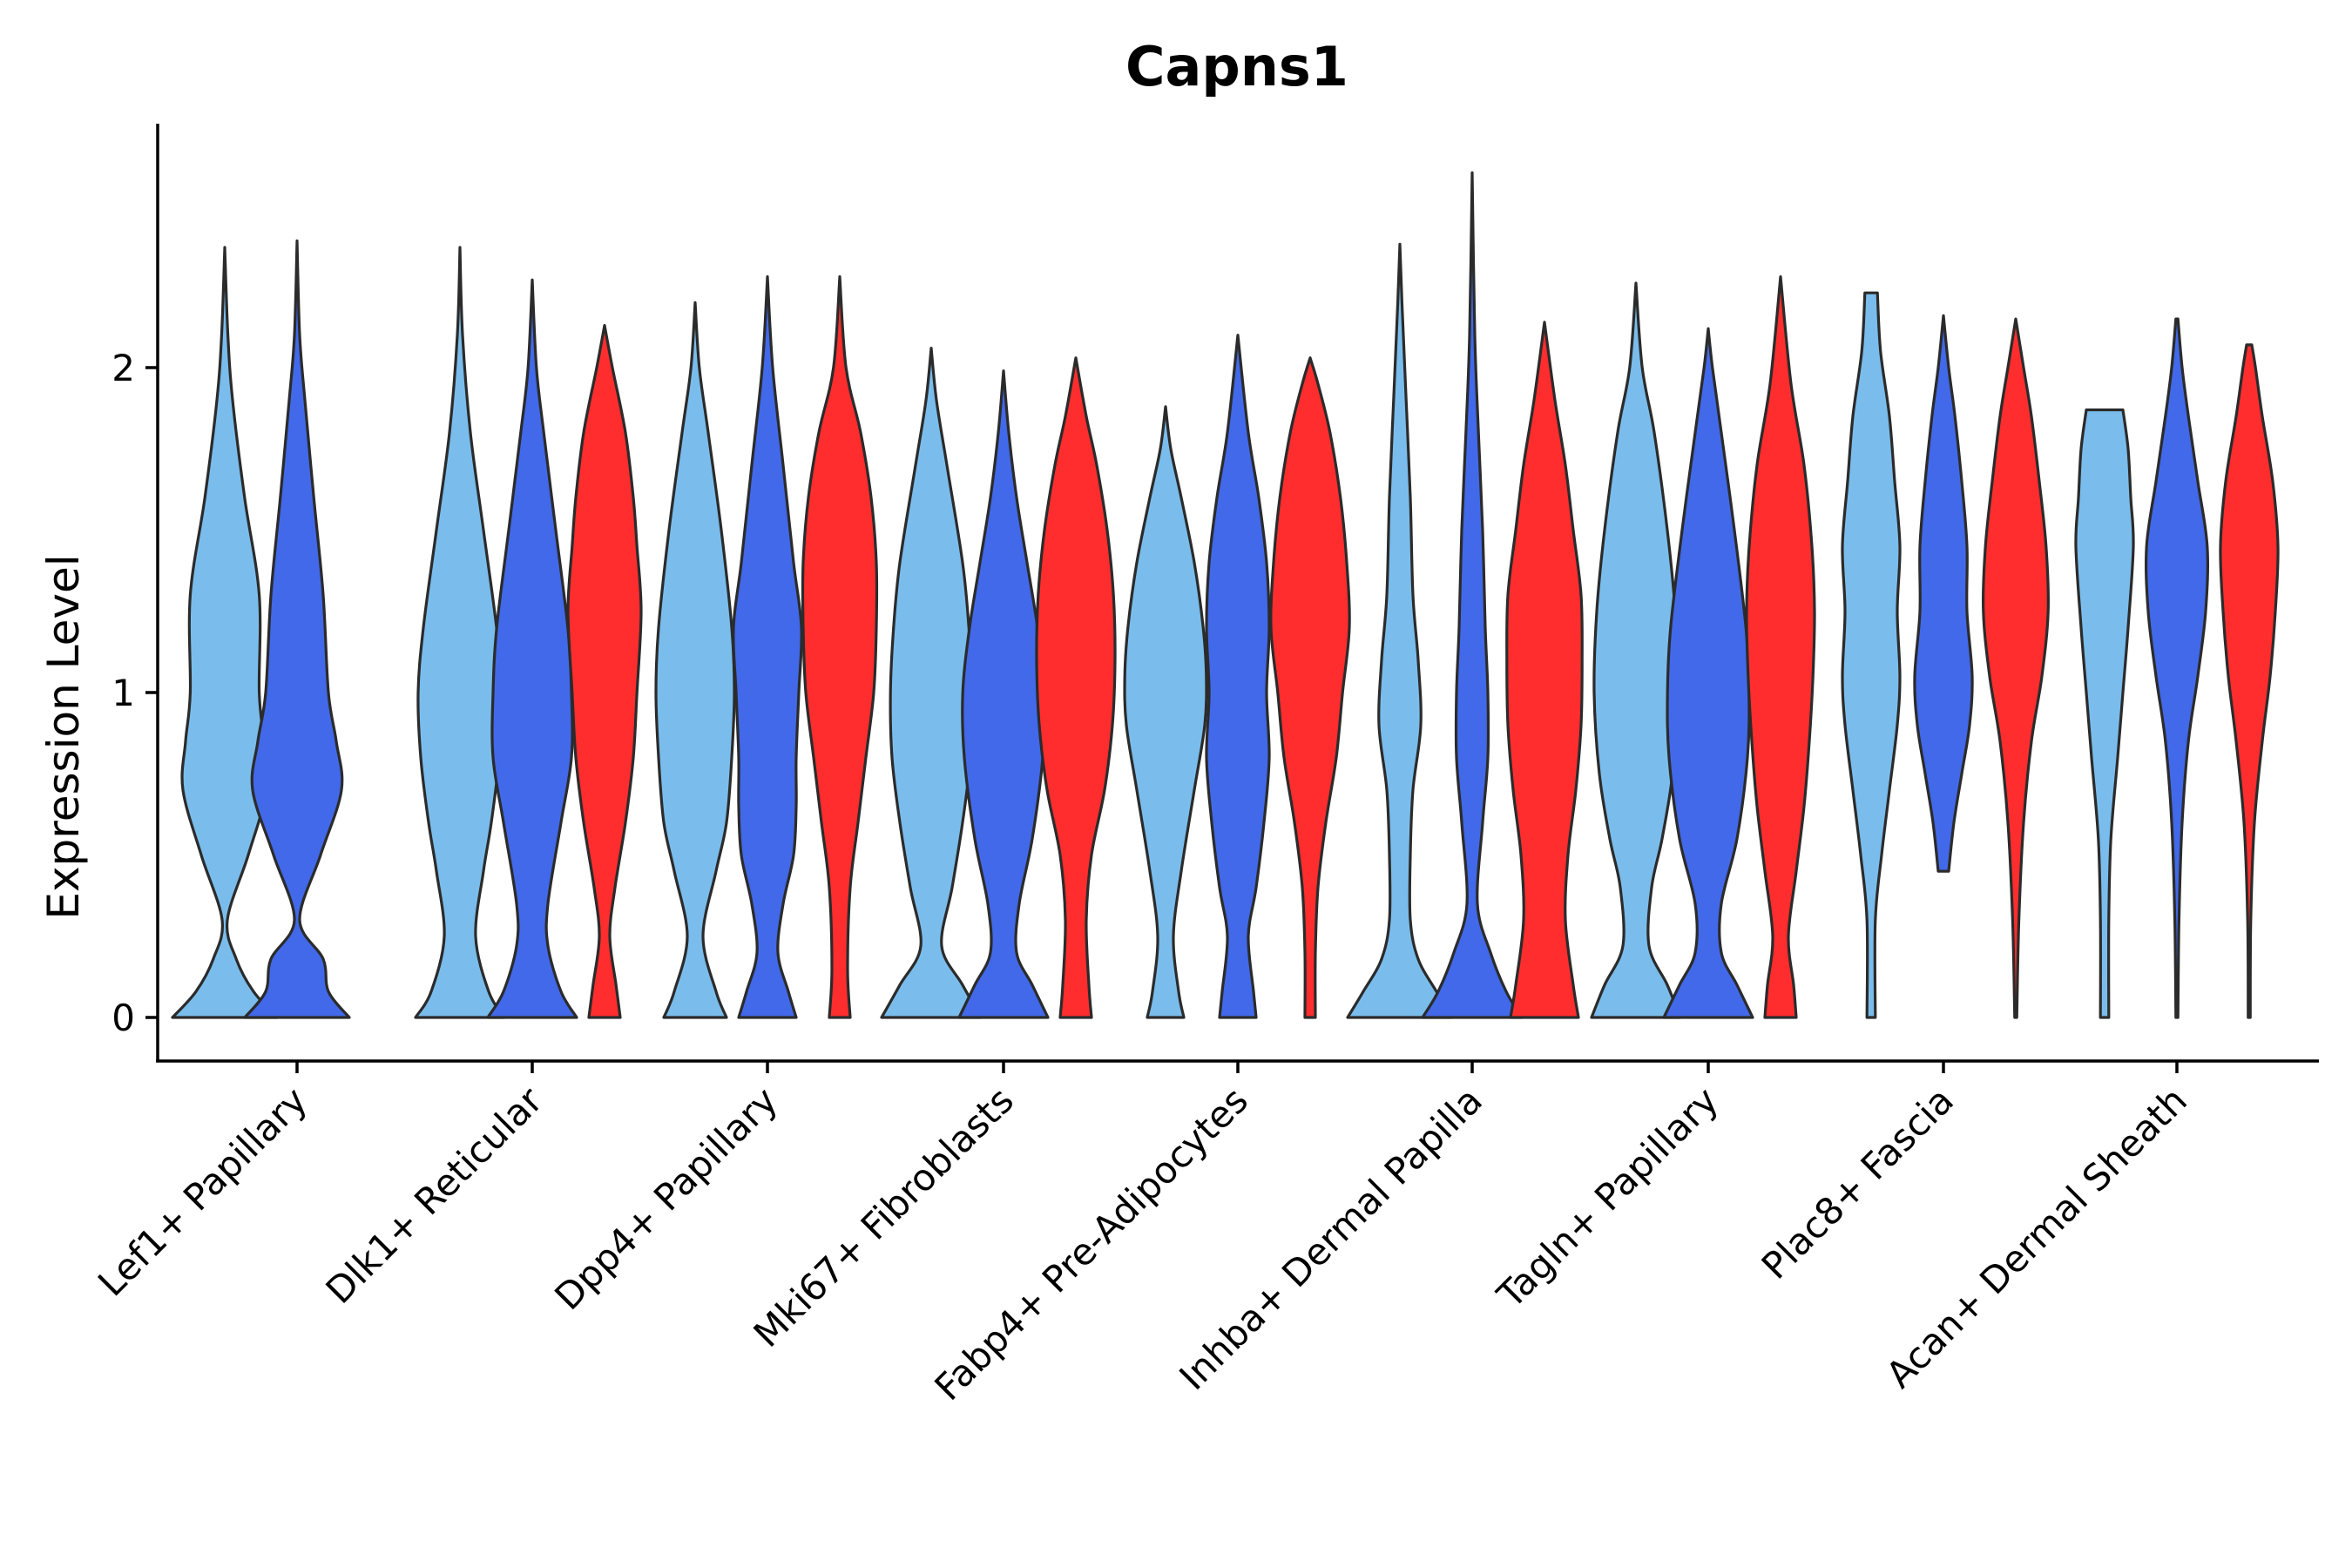 The height and width of the screenshot is (1568, 2352). Describe the element at coordinates (64, 736) in the screenshot. I see `y-axis-label: Expression Level` at that location.